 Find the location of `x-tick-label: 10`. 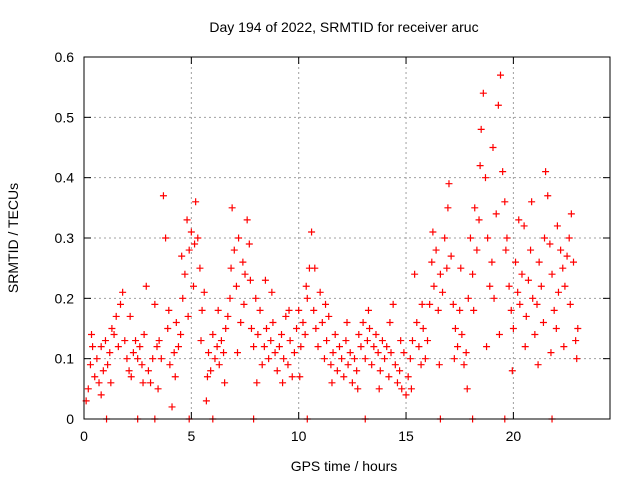

x-tick-label: 10 is located at coordinates (299, 436).